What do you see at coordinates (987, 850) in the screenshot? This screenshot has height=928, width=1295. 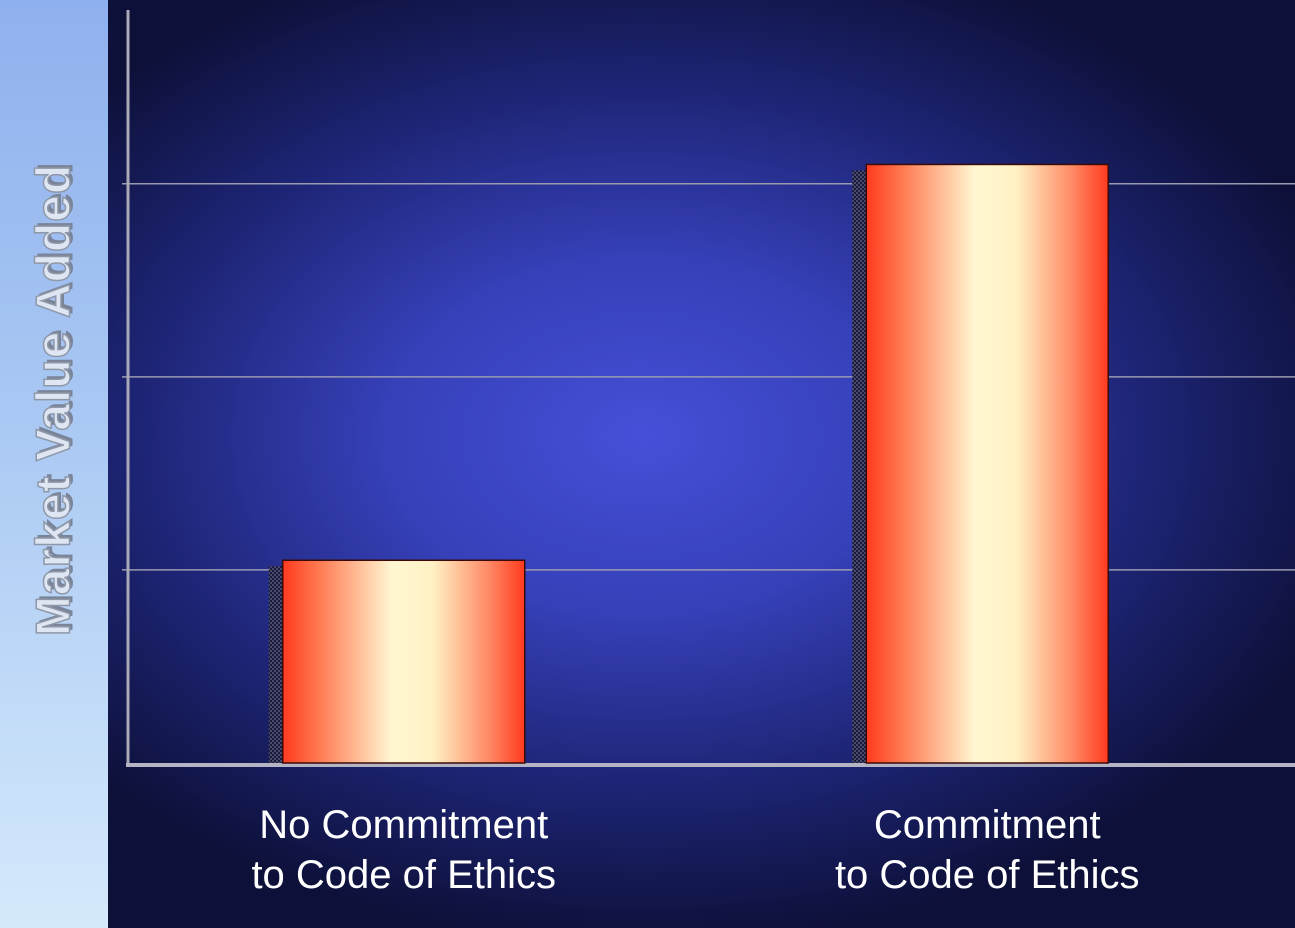 I see `x-tick-label-commitment: Commitment to Code of Ethics` at bounding box center [987, 850].